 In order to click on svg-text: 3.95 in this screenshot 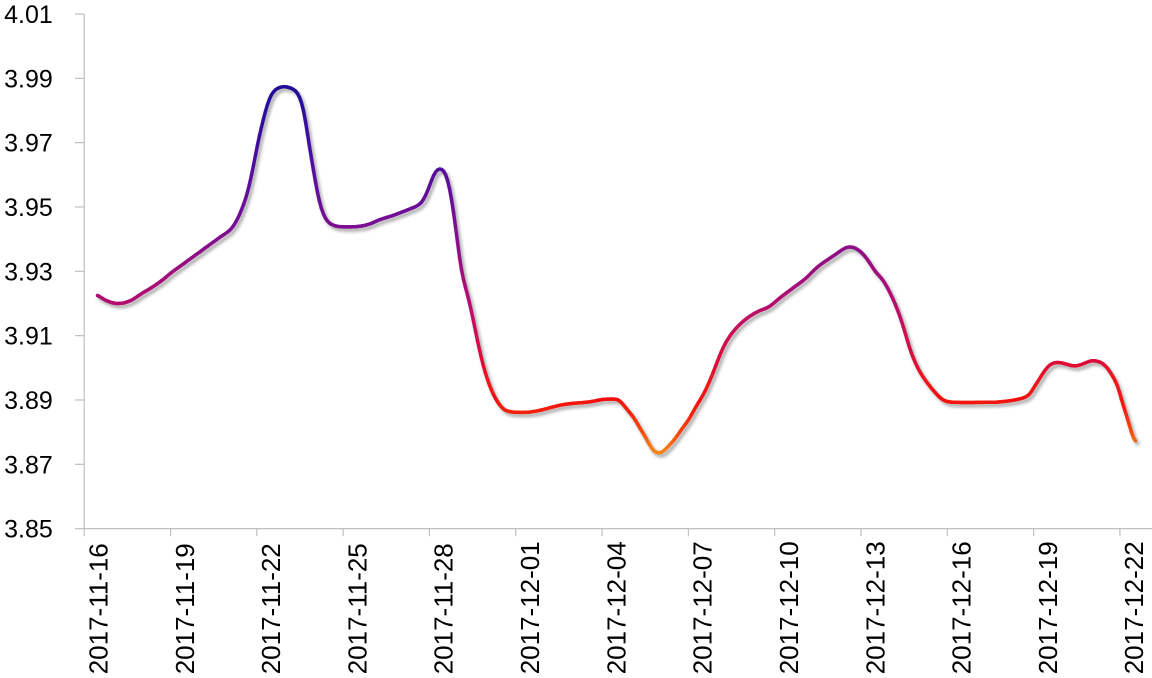, I will do `click(28, 208)`.